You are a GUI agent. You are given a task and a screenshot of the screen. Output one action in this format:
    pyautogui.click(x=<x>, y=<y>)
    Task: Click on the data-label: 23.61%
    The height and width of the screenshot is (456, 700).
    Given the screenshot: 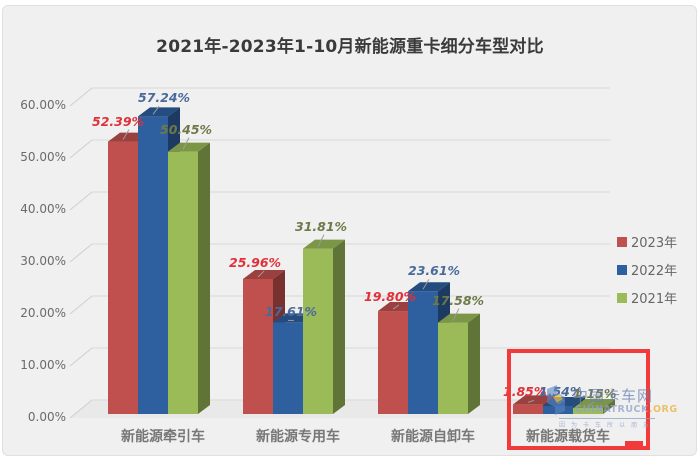 What is the action you would take?
    pyautogui.click(x=434, y=271)
    